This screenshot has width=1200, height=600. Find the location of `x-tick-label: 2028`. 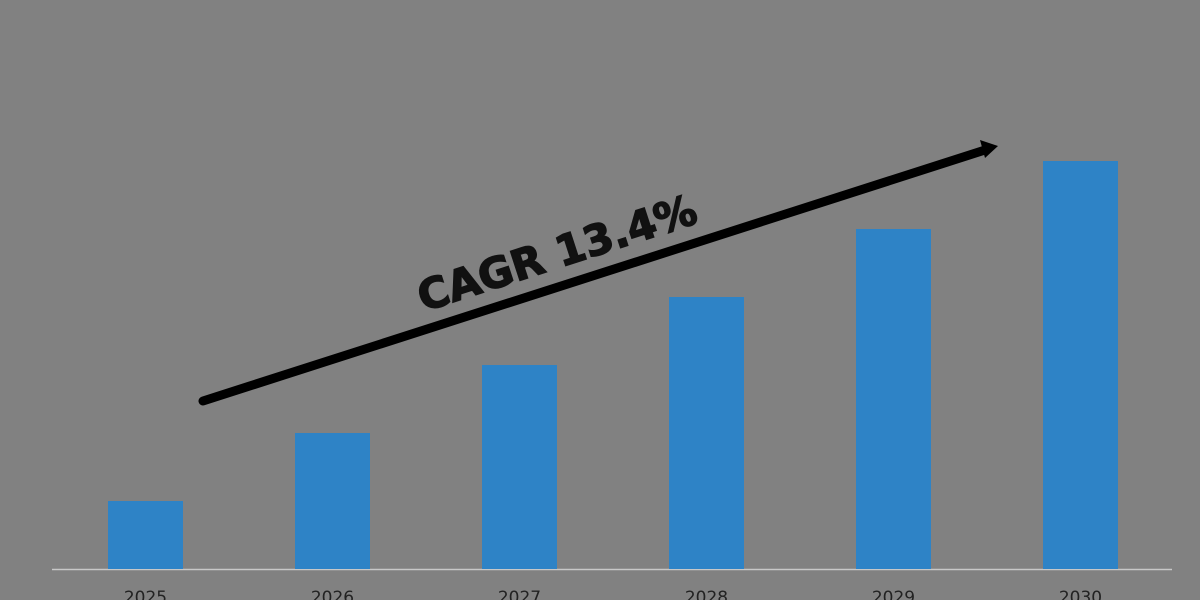

x-tick-label: 2028 is located at coordinates (706, 594).